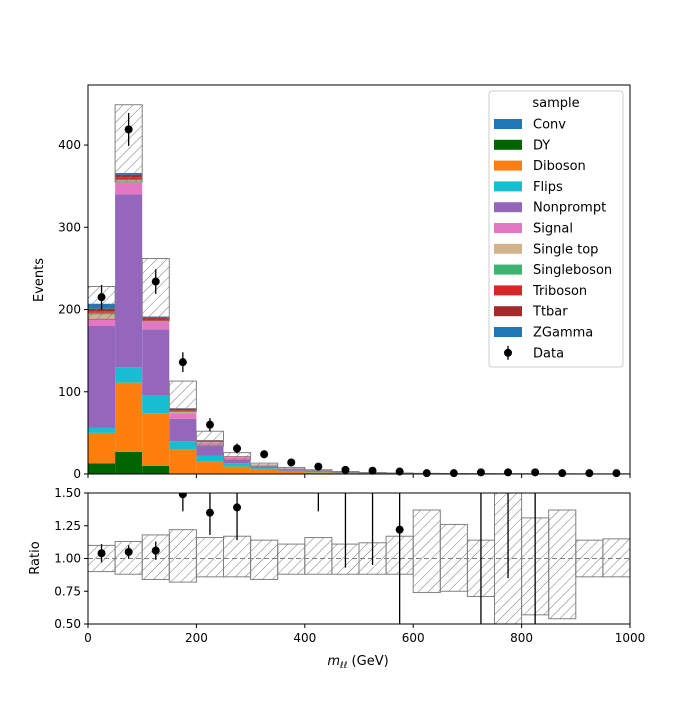 The image size is (700, 704). What do you see at coordinates (196, 638) in the screenshot?
I see `x-tick-label: 200` at bounding box center [196, 638].